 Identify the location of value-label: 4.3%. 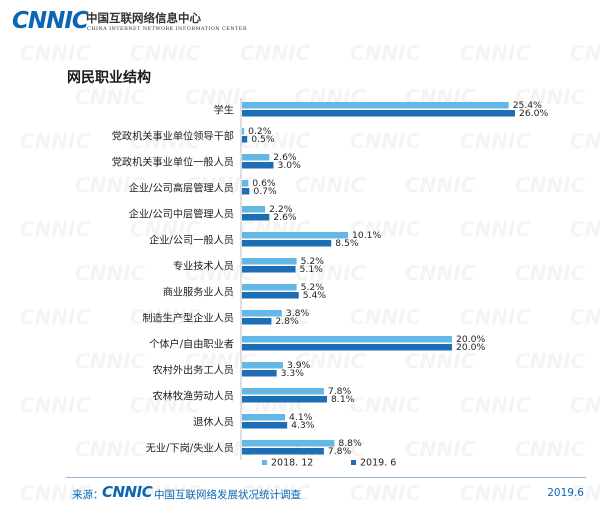
(303, 425).